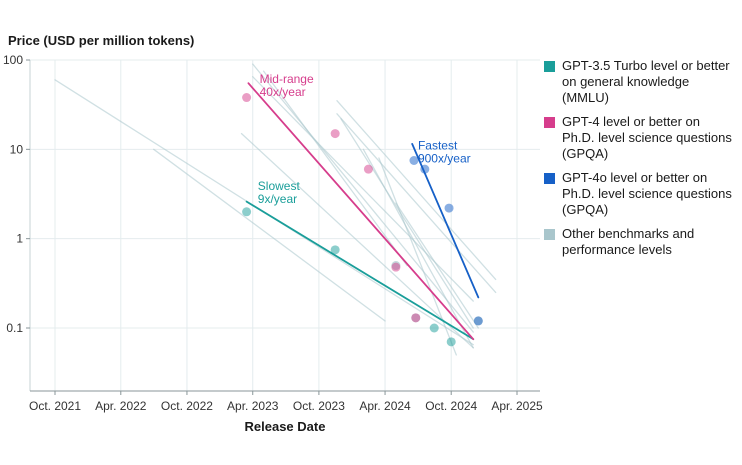 The image size is (742, 465). What do you see at coordinates (187, 406) in the screenshot?
I see `x-tick-label: Oct. 2022` at bounding box center [187, 406].